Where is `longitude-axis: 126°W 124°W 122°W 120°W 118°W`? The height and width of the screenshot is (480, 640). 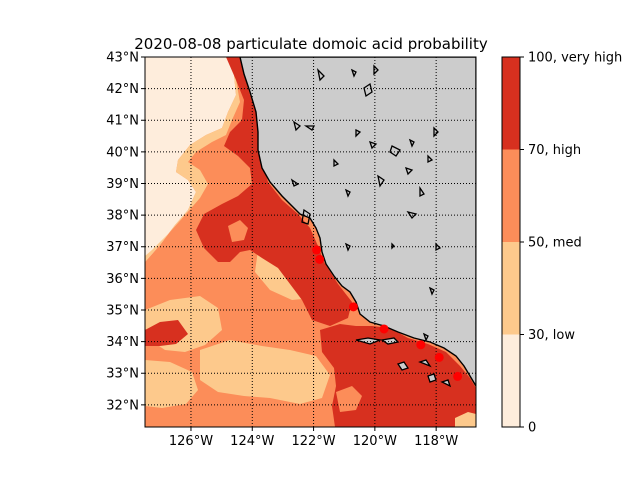
longitude-axis: 126°W 124°W 122°W 120°W 118°W is located at coordinates (313, 438).